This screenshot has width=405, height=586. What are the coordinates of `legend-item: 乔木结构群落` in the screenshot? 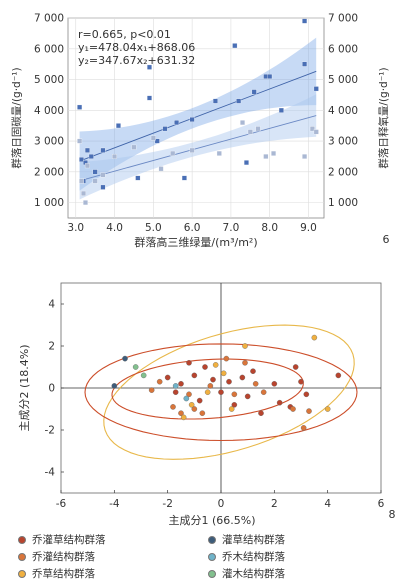 It's located at (246, 556).